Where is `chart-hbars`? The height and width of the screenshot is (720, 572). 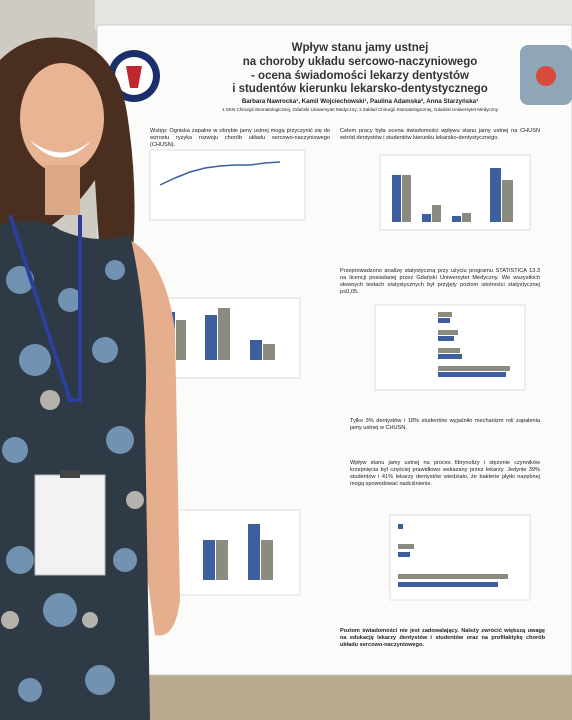
chart-hbars is located at coordinates (450, 347).